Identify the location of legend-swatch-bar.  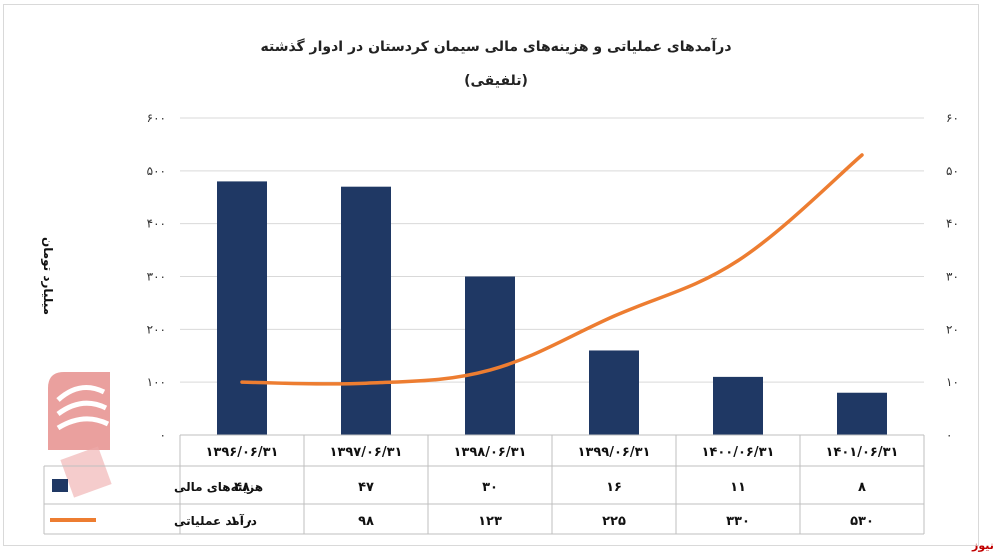
(60, 485).